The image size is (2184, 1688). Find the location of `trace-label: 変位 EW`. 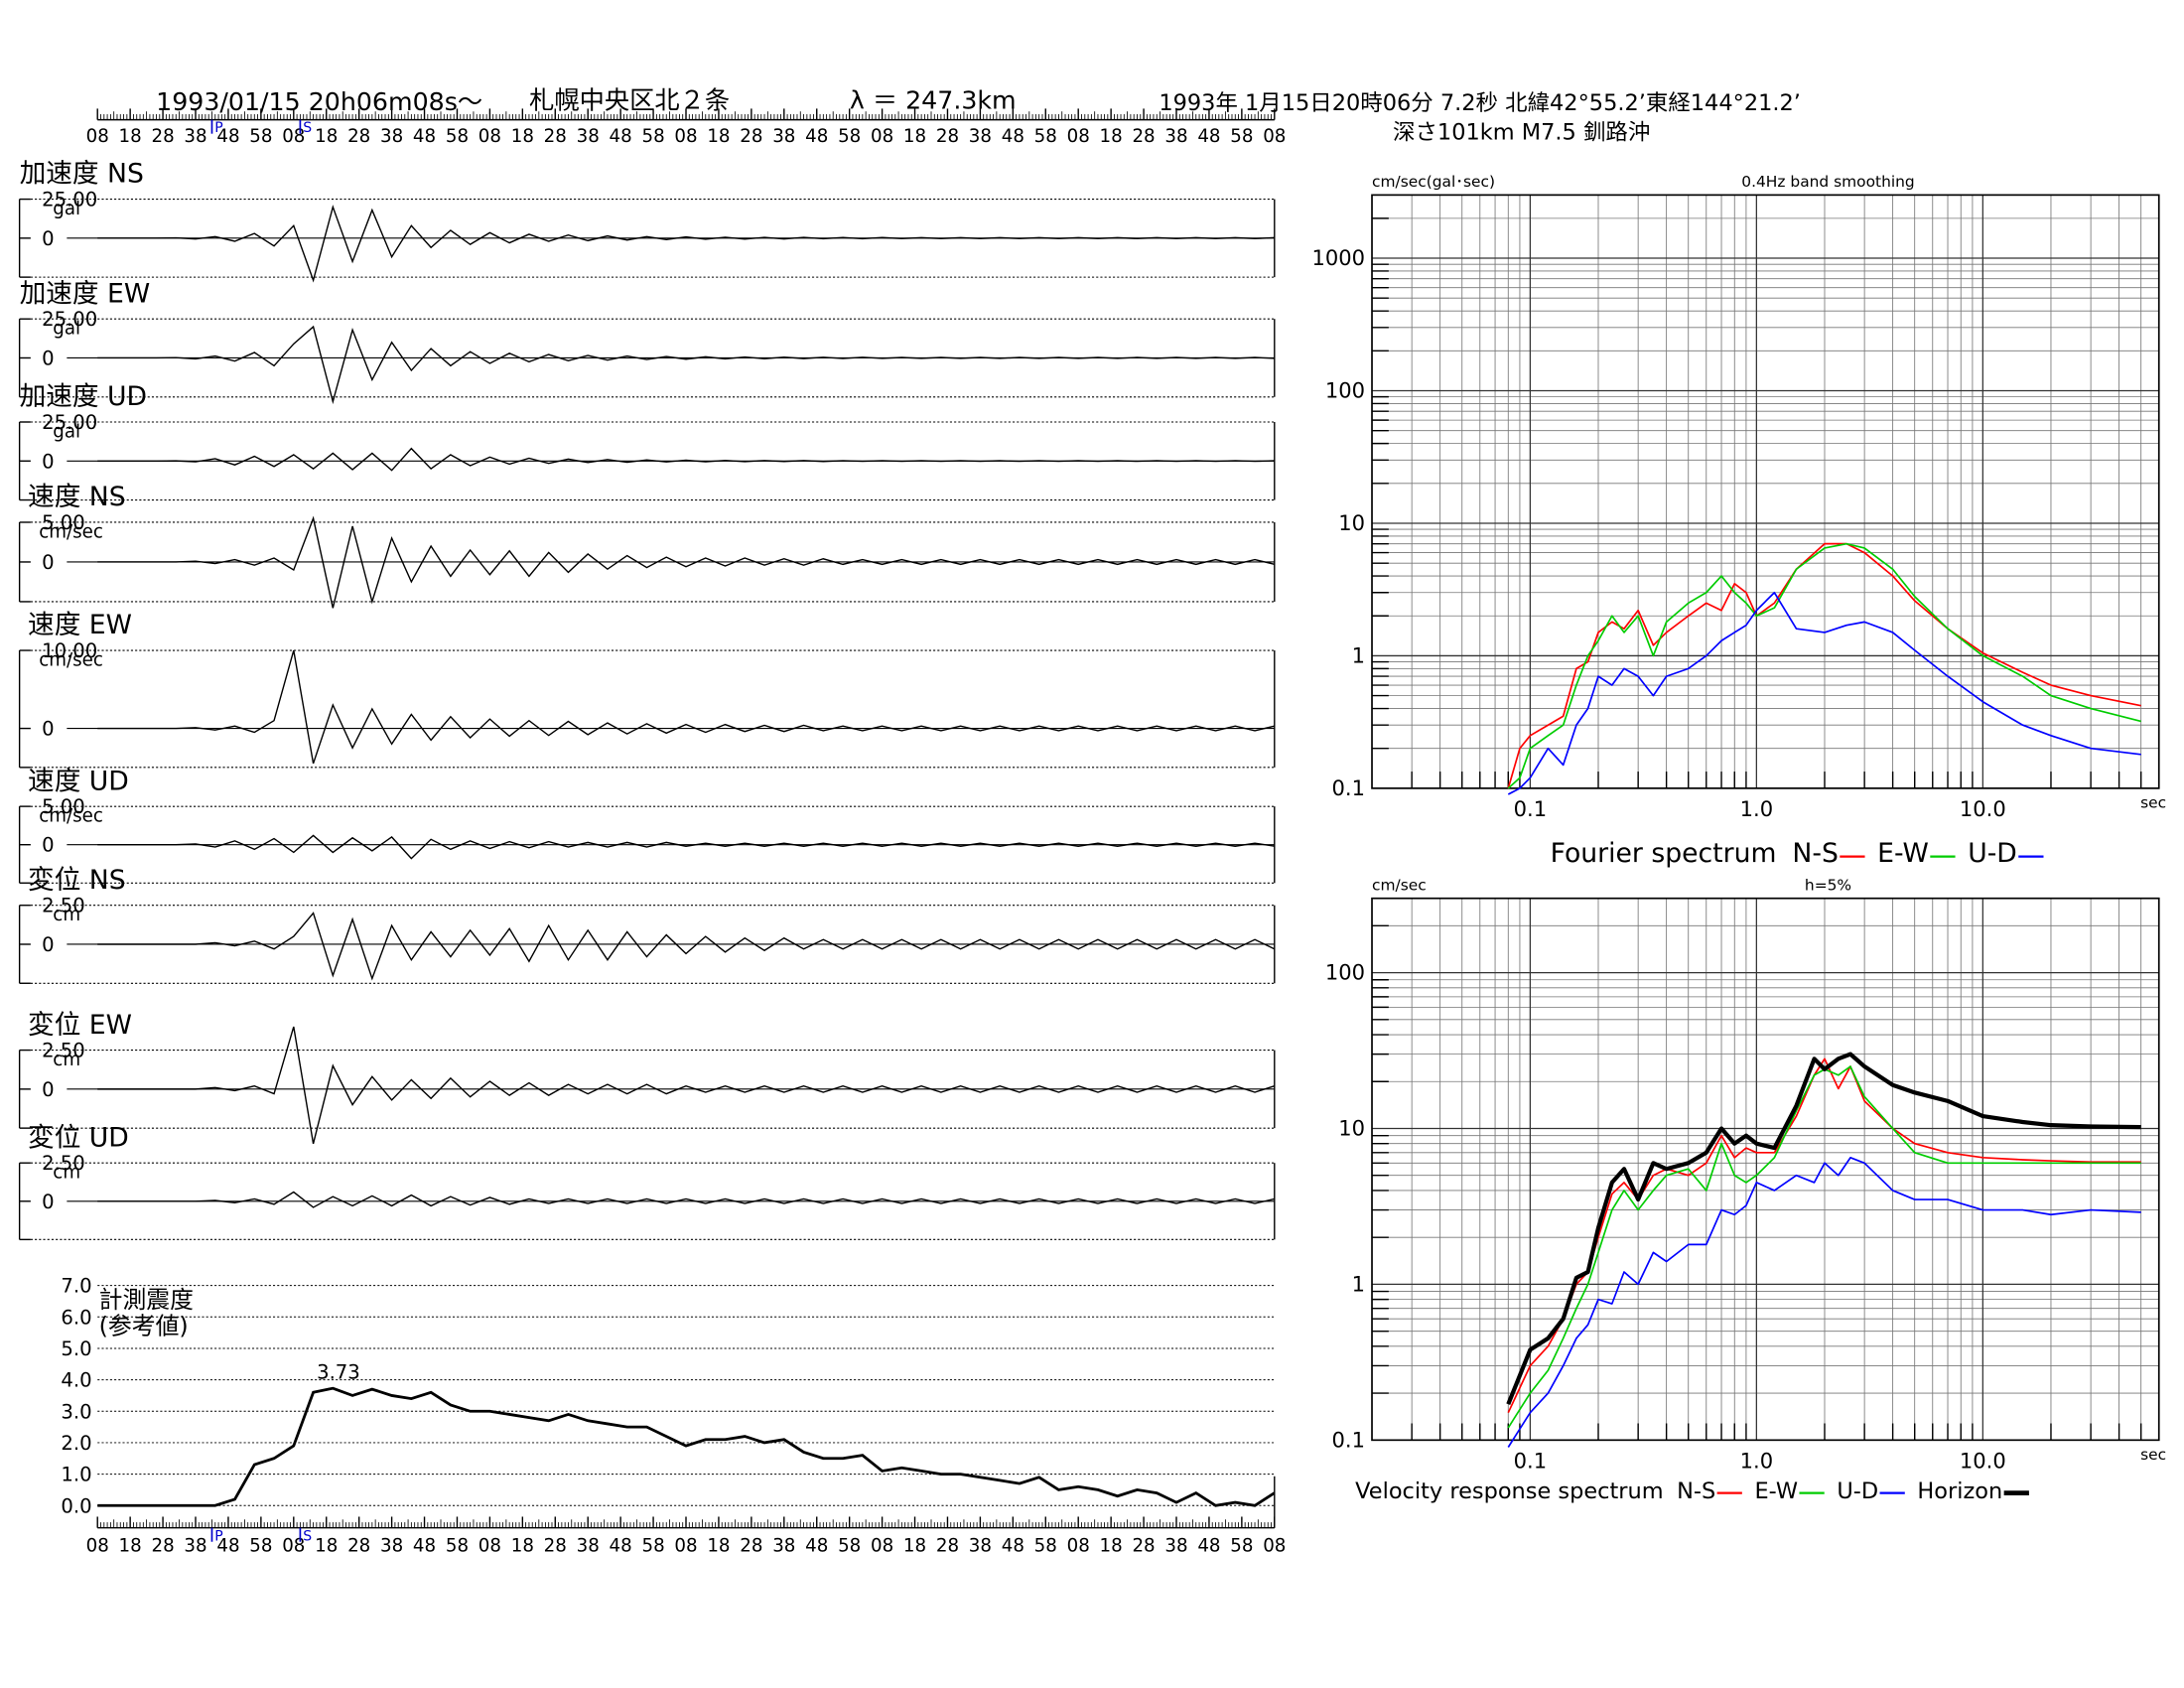

trace-label: 変位 EW is located at coordinates (80, 1025).